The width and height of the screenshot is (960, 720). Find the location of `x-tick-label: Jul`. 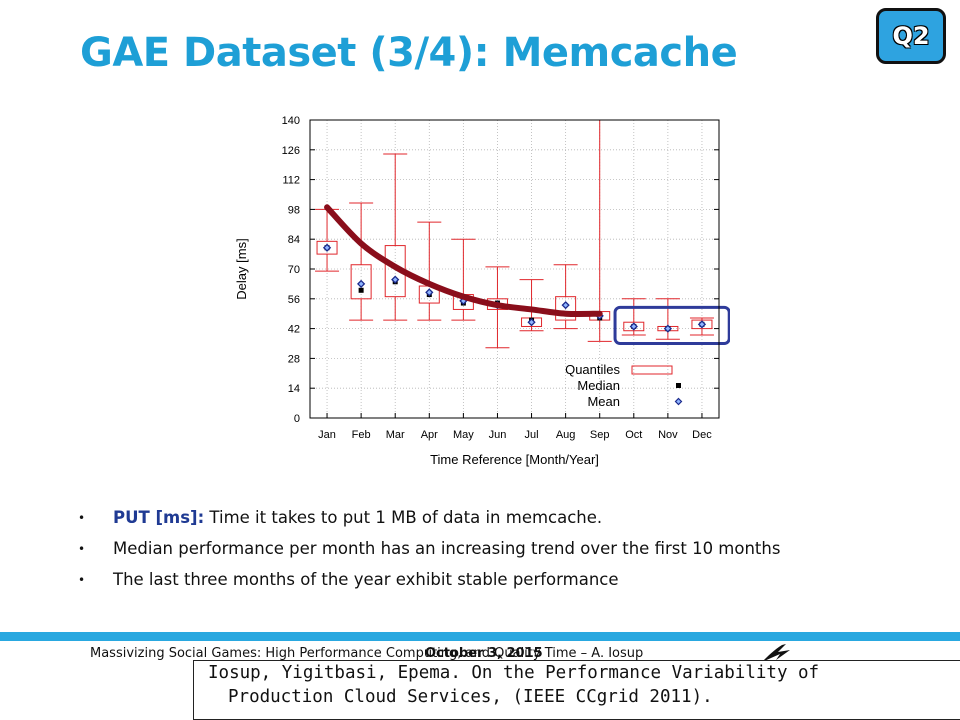

x-tick-label: Jul is located at coordinates (532, 435).